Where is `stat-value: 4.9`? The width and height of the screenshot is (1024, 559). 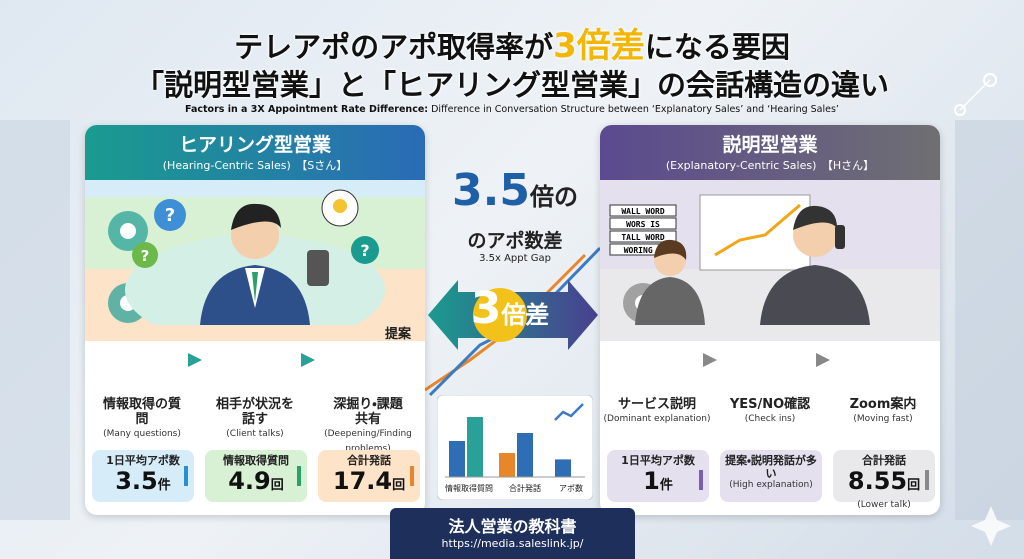
stat-value: 4.9 is located at coordinates (249, 481).